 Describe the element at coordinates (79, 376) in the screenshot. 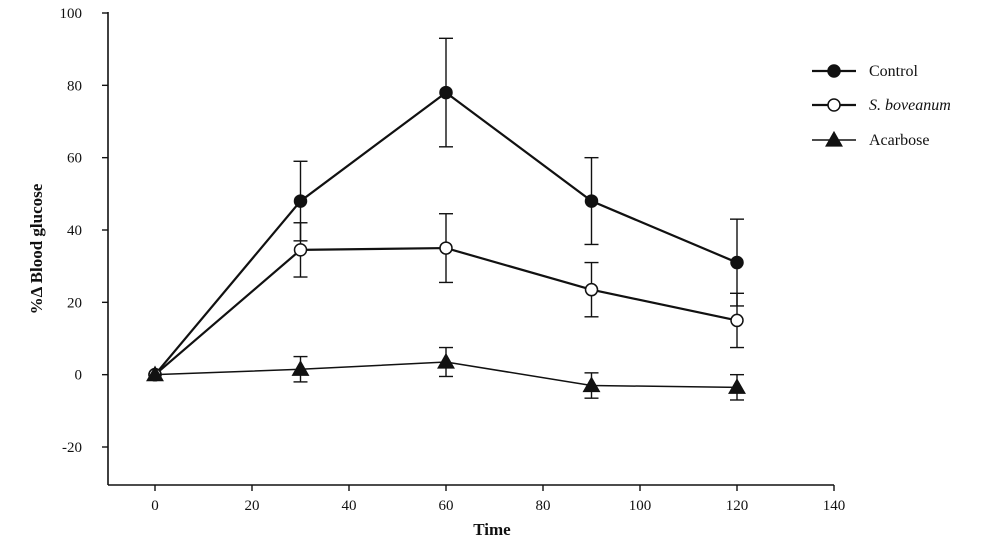

I see `y-tick-label: 0` at that location.